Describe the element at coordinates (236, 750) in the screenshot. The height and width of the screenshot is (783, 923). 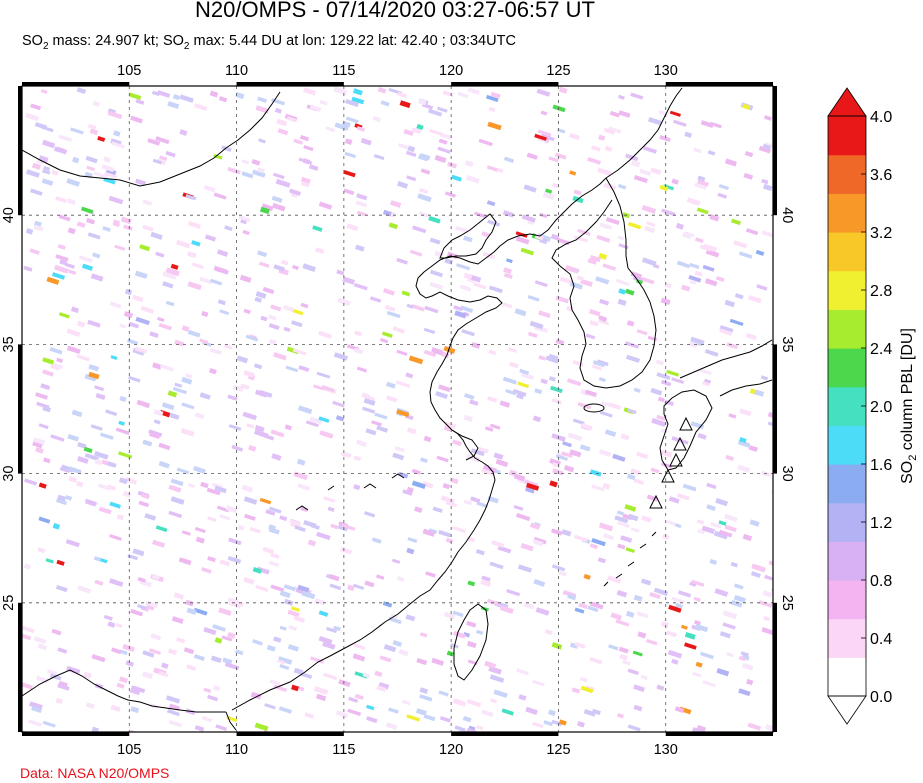
I see `lon-tick-label-bottom: 110` at that location.